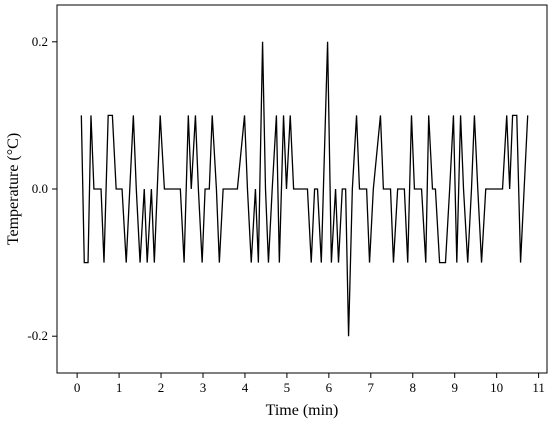 The height and width of the screenshot is (427, 550). Describe the element at coordinates (454, 387) in the screenshot. I see `x-tick-label: 9` at that location.